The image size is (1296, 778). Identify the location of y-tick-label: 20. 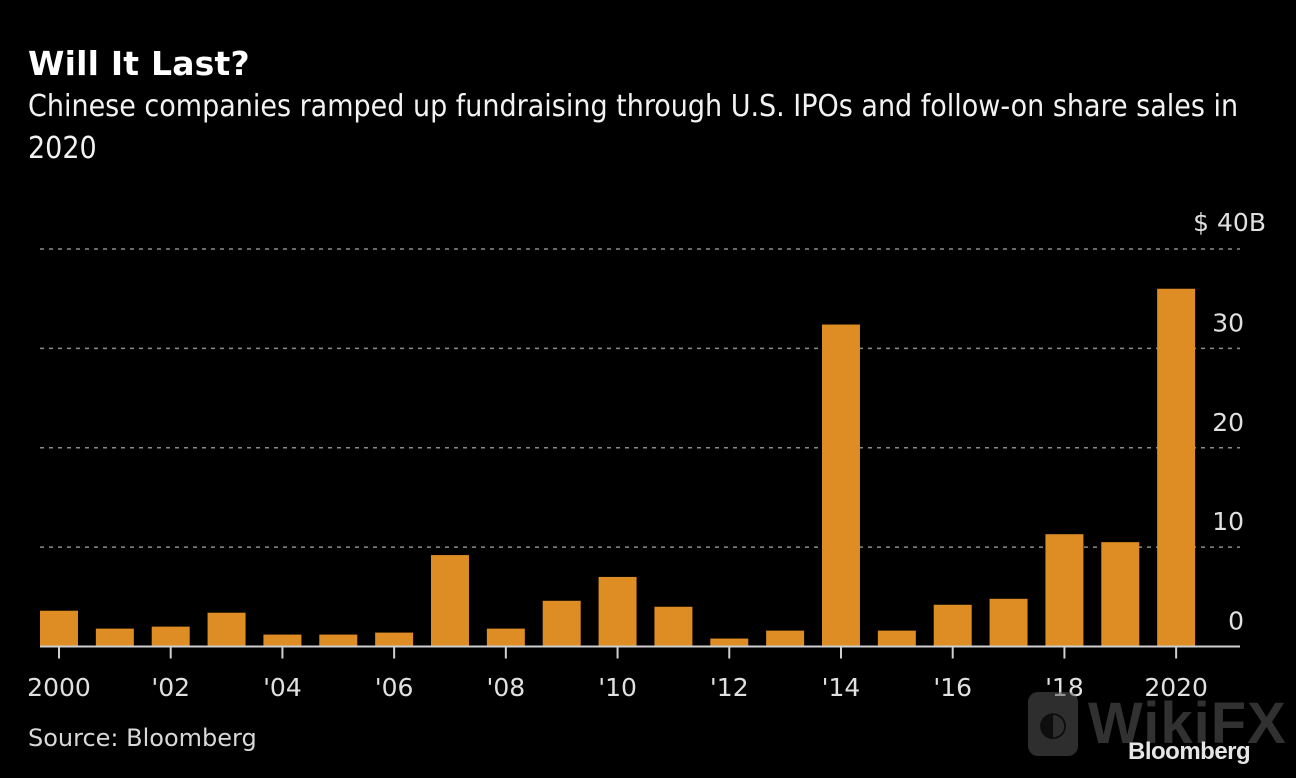
(1228, 422).